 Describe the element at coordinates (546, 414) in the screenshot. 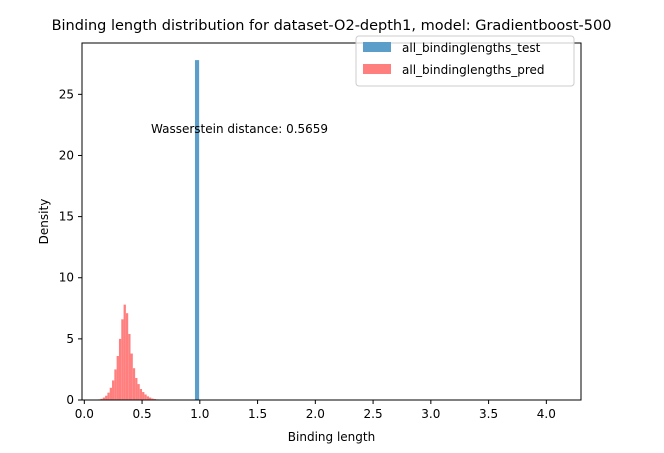

I see `x-tick-label: 4.0` at that location.